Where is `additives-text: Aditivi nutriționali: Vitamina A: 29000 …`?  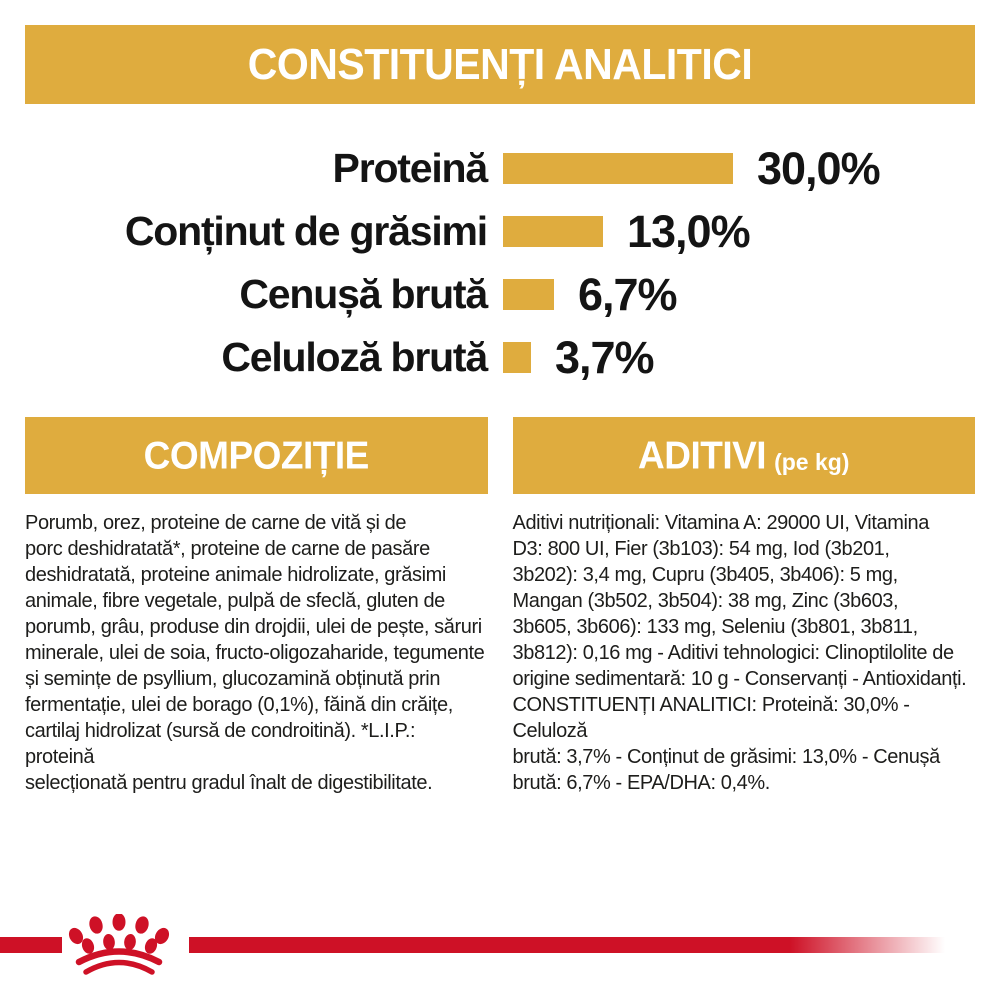 additives-text: Aditivi nutriționali: Vitamina A: 29000 … is located at coordinates (739, 653).